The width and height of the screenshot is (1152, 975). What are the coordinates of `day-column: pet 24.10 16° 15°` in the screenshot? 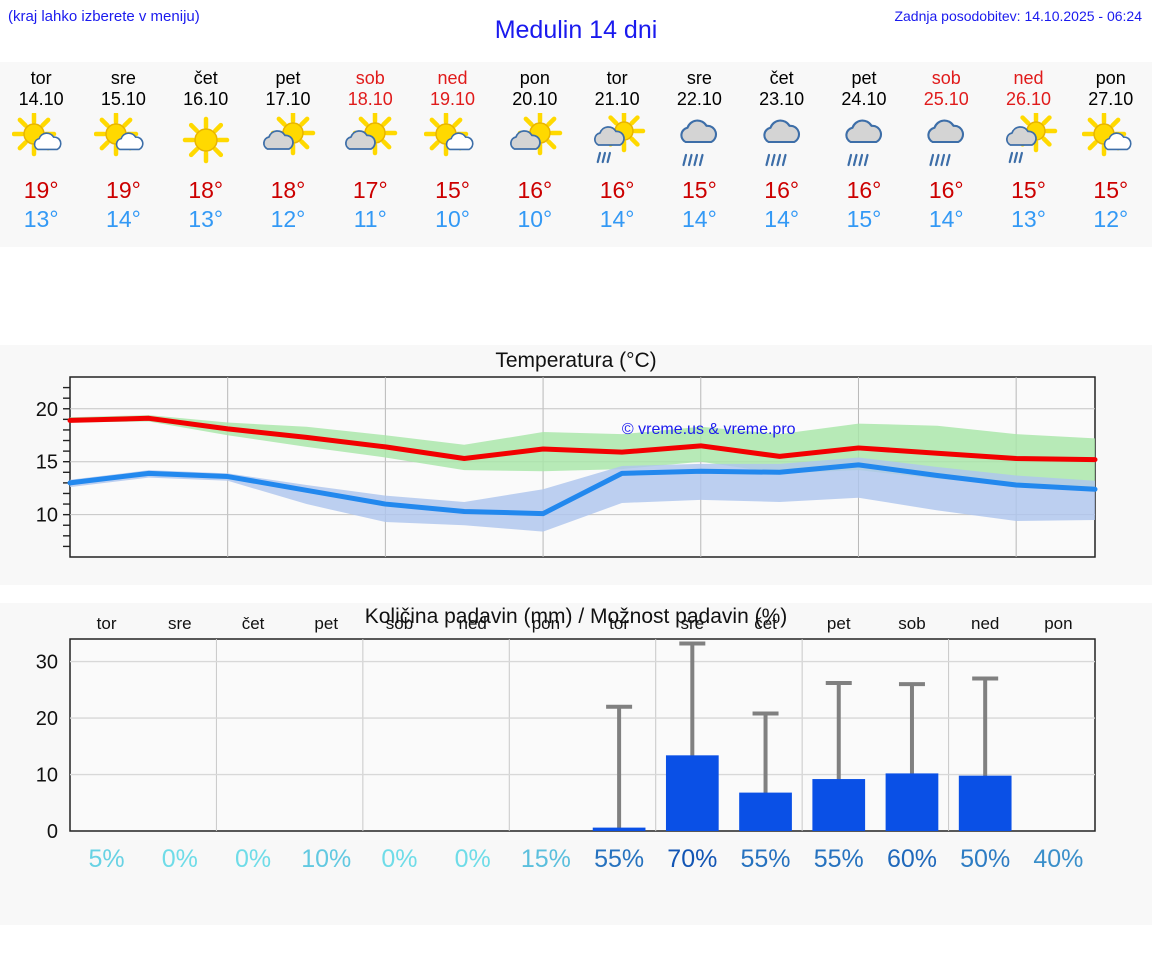 It's located at (864, 154).